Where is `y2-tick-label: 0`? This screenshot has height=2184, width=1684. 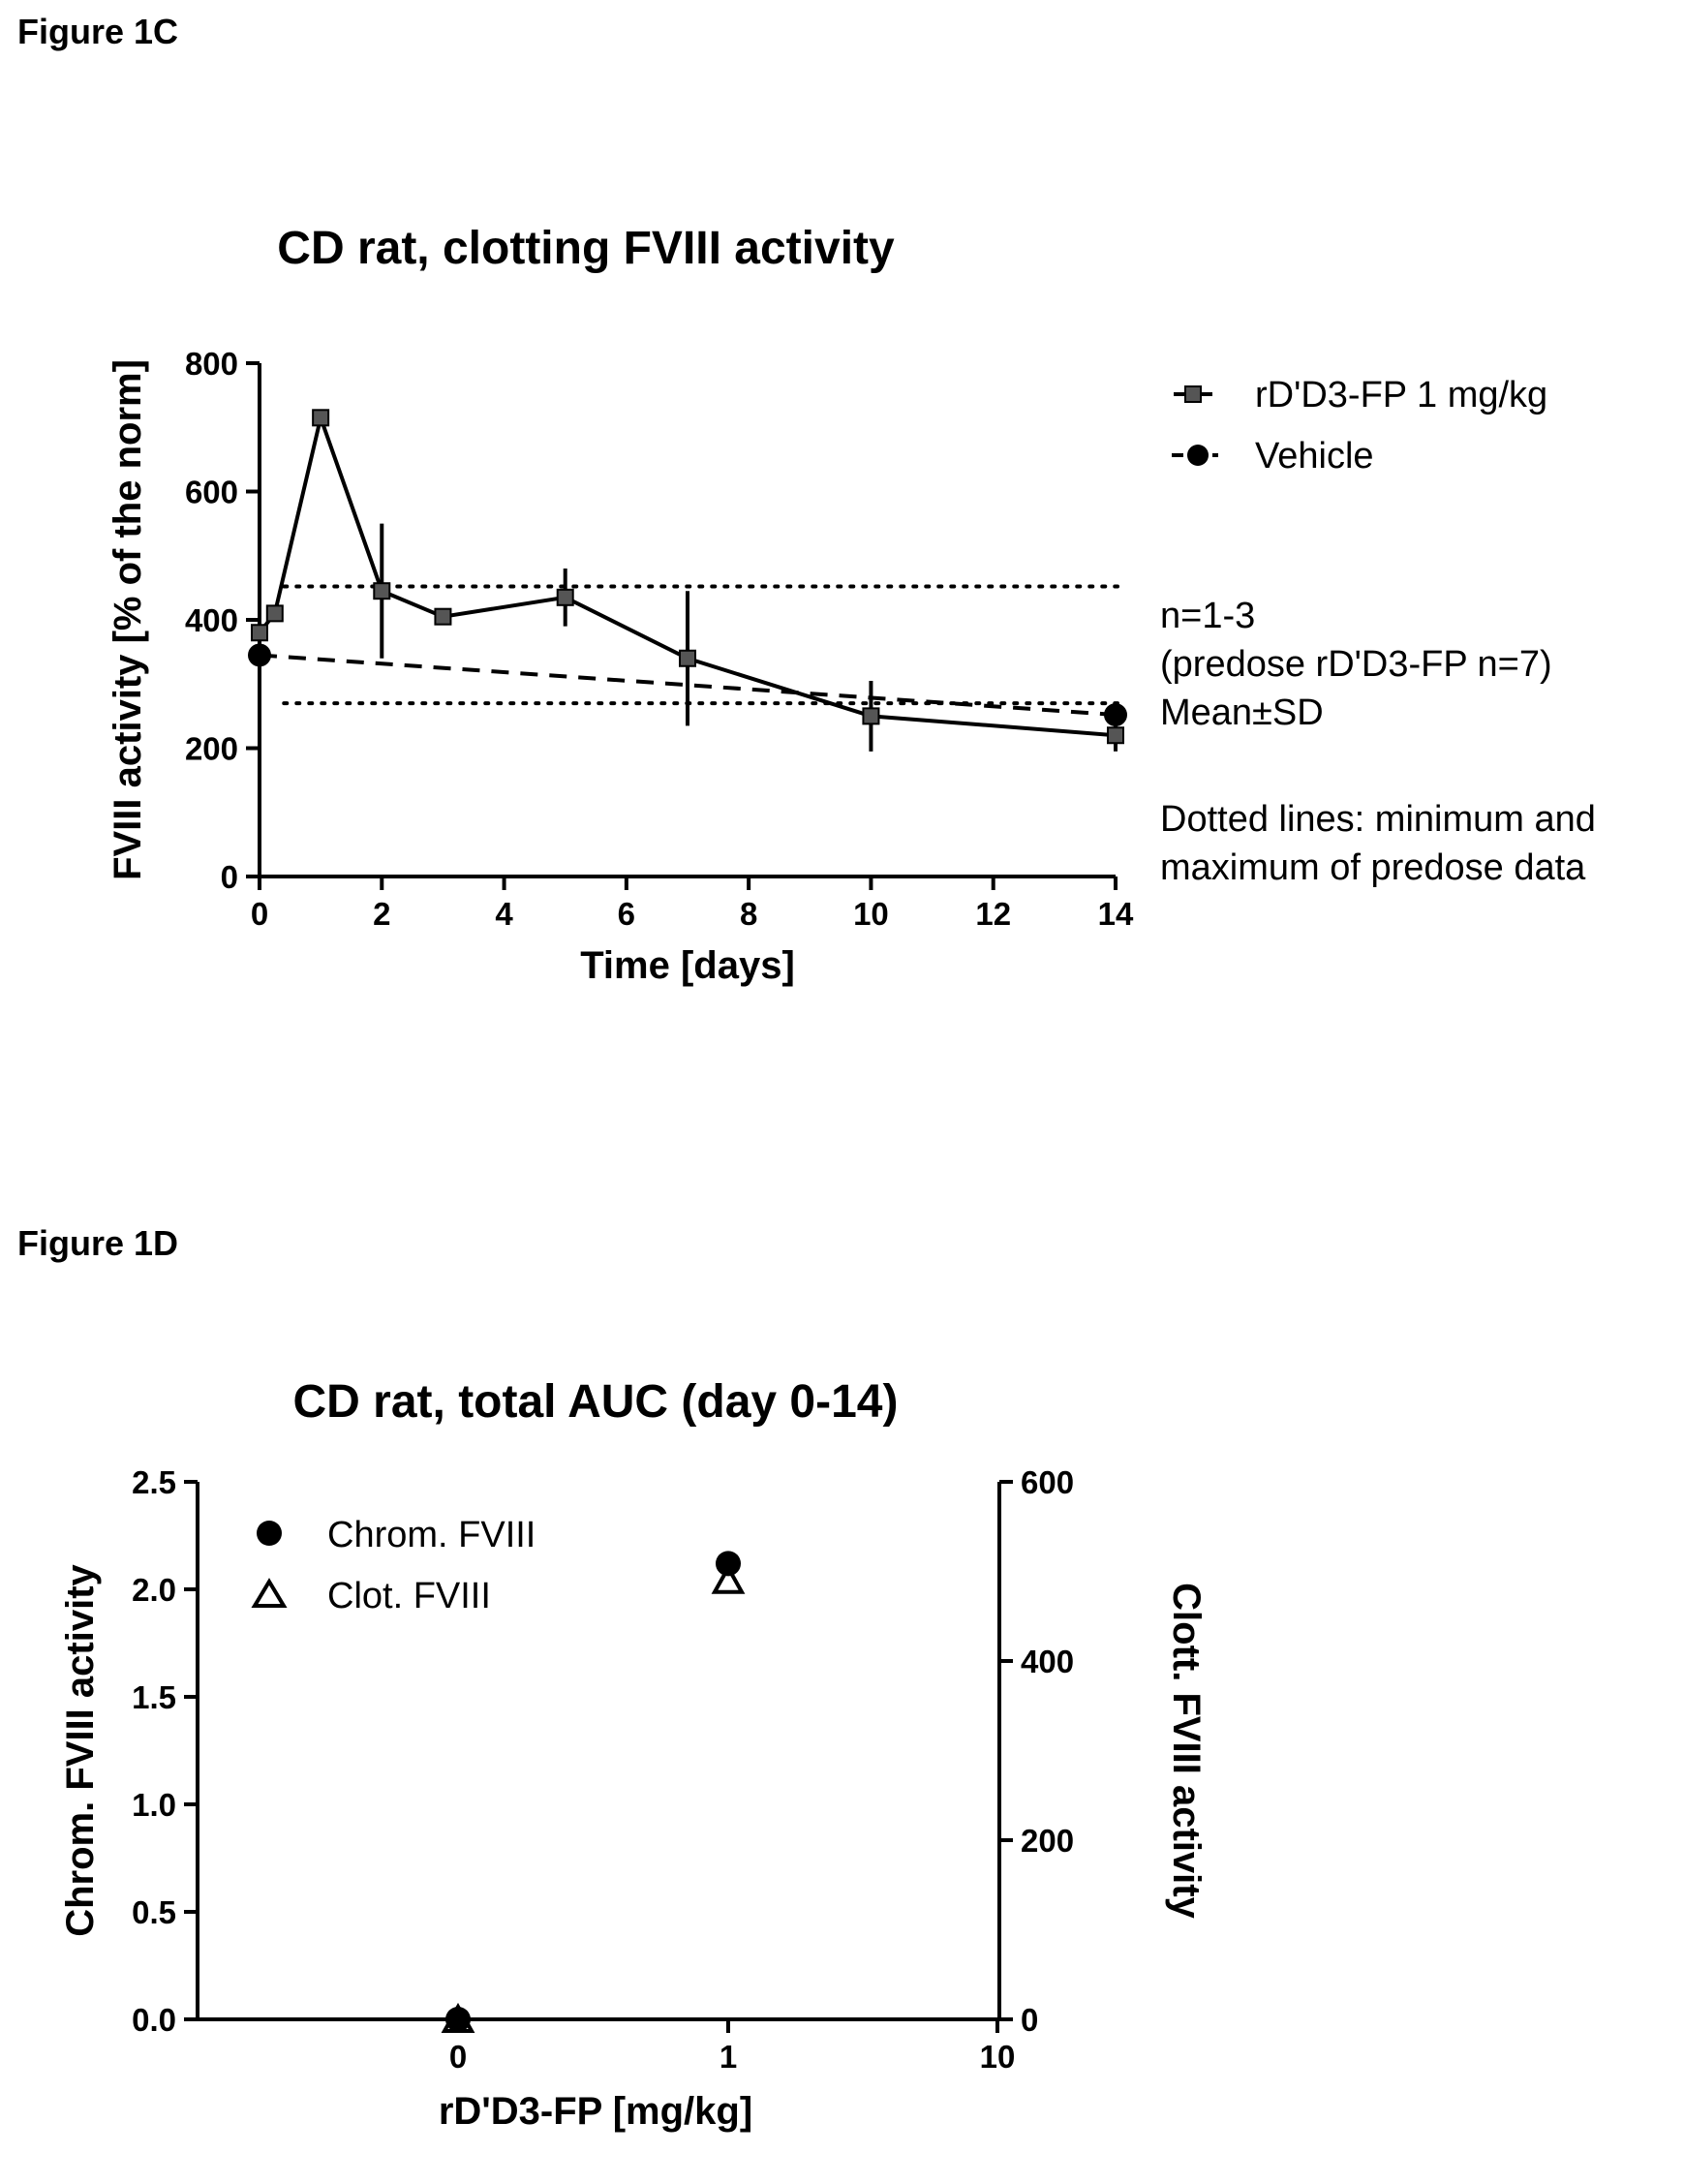 y2-tick-label: 0 is located at coordinates (1029, 2020).